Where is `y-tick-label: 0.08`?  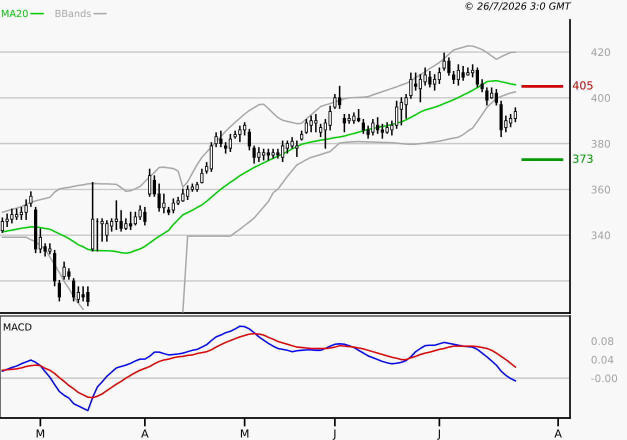 y-tick-label: 0.08 is located at coordinates (603, 341).